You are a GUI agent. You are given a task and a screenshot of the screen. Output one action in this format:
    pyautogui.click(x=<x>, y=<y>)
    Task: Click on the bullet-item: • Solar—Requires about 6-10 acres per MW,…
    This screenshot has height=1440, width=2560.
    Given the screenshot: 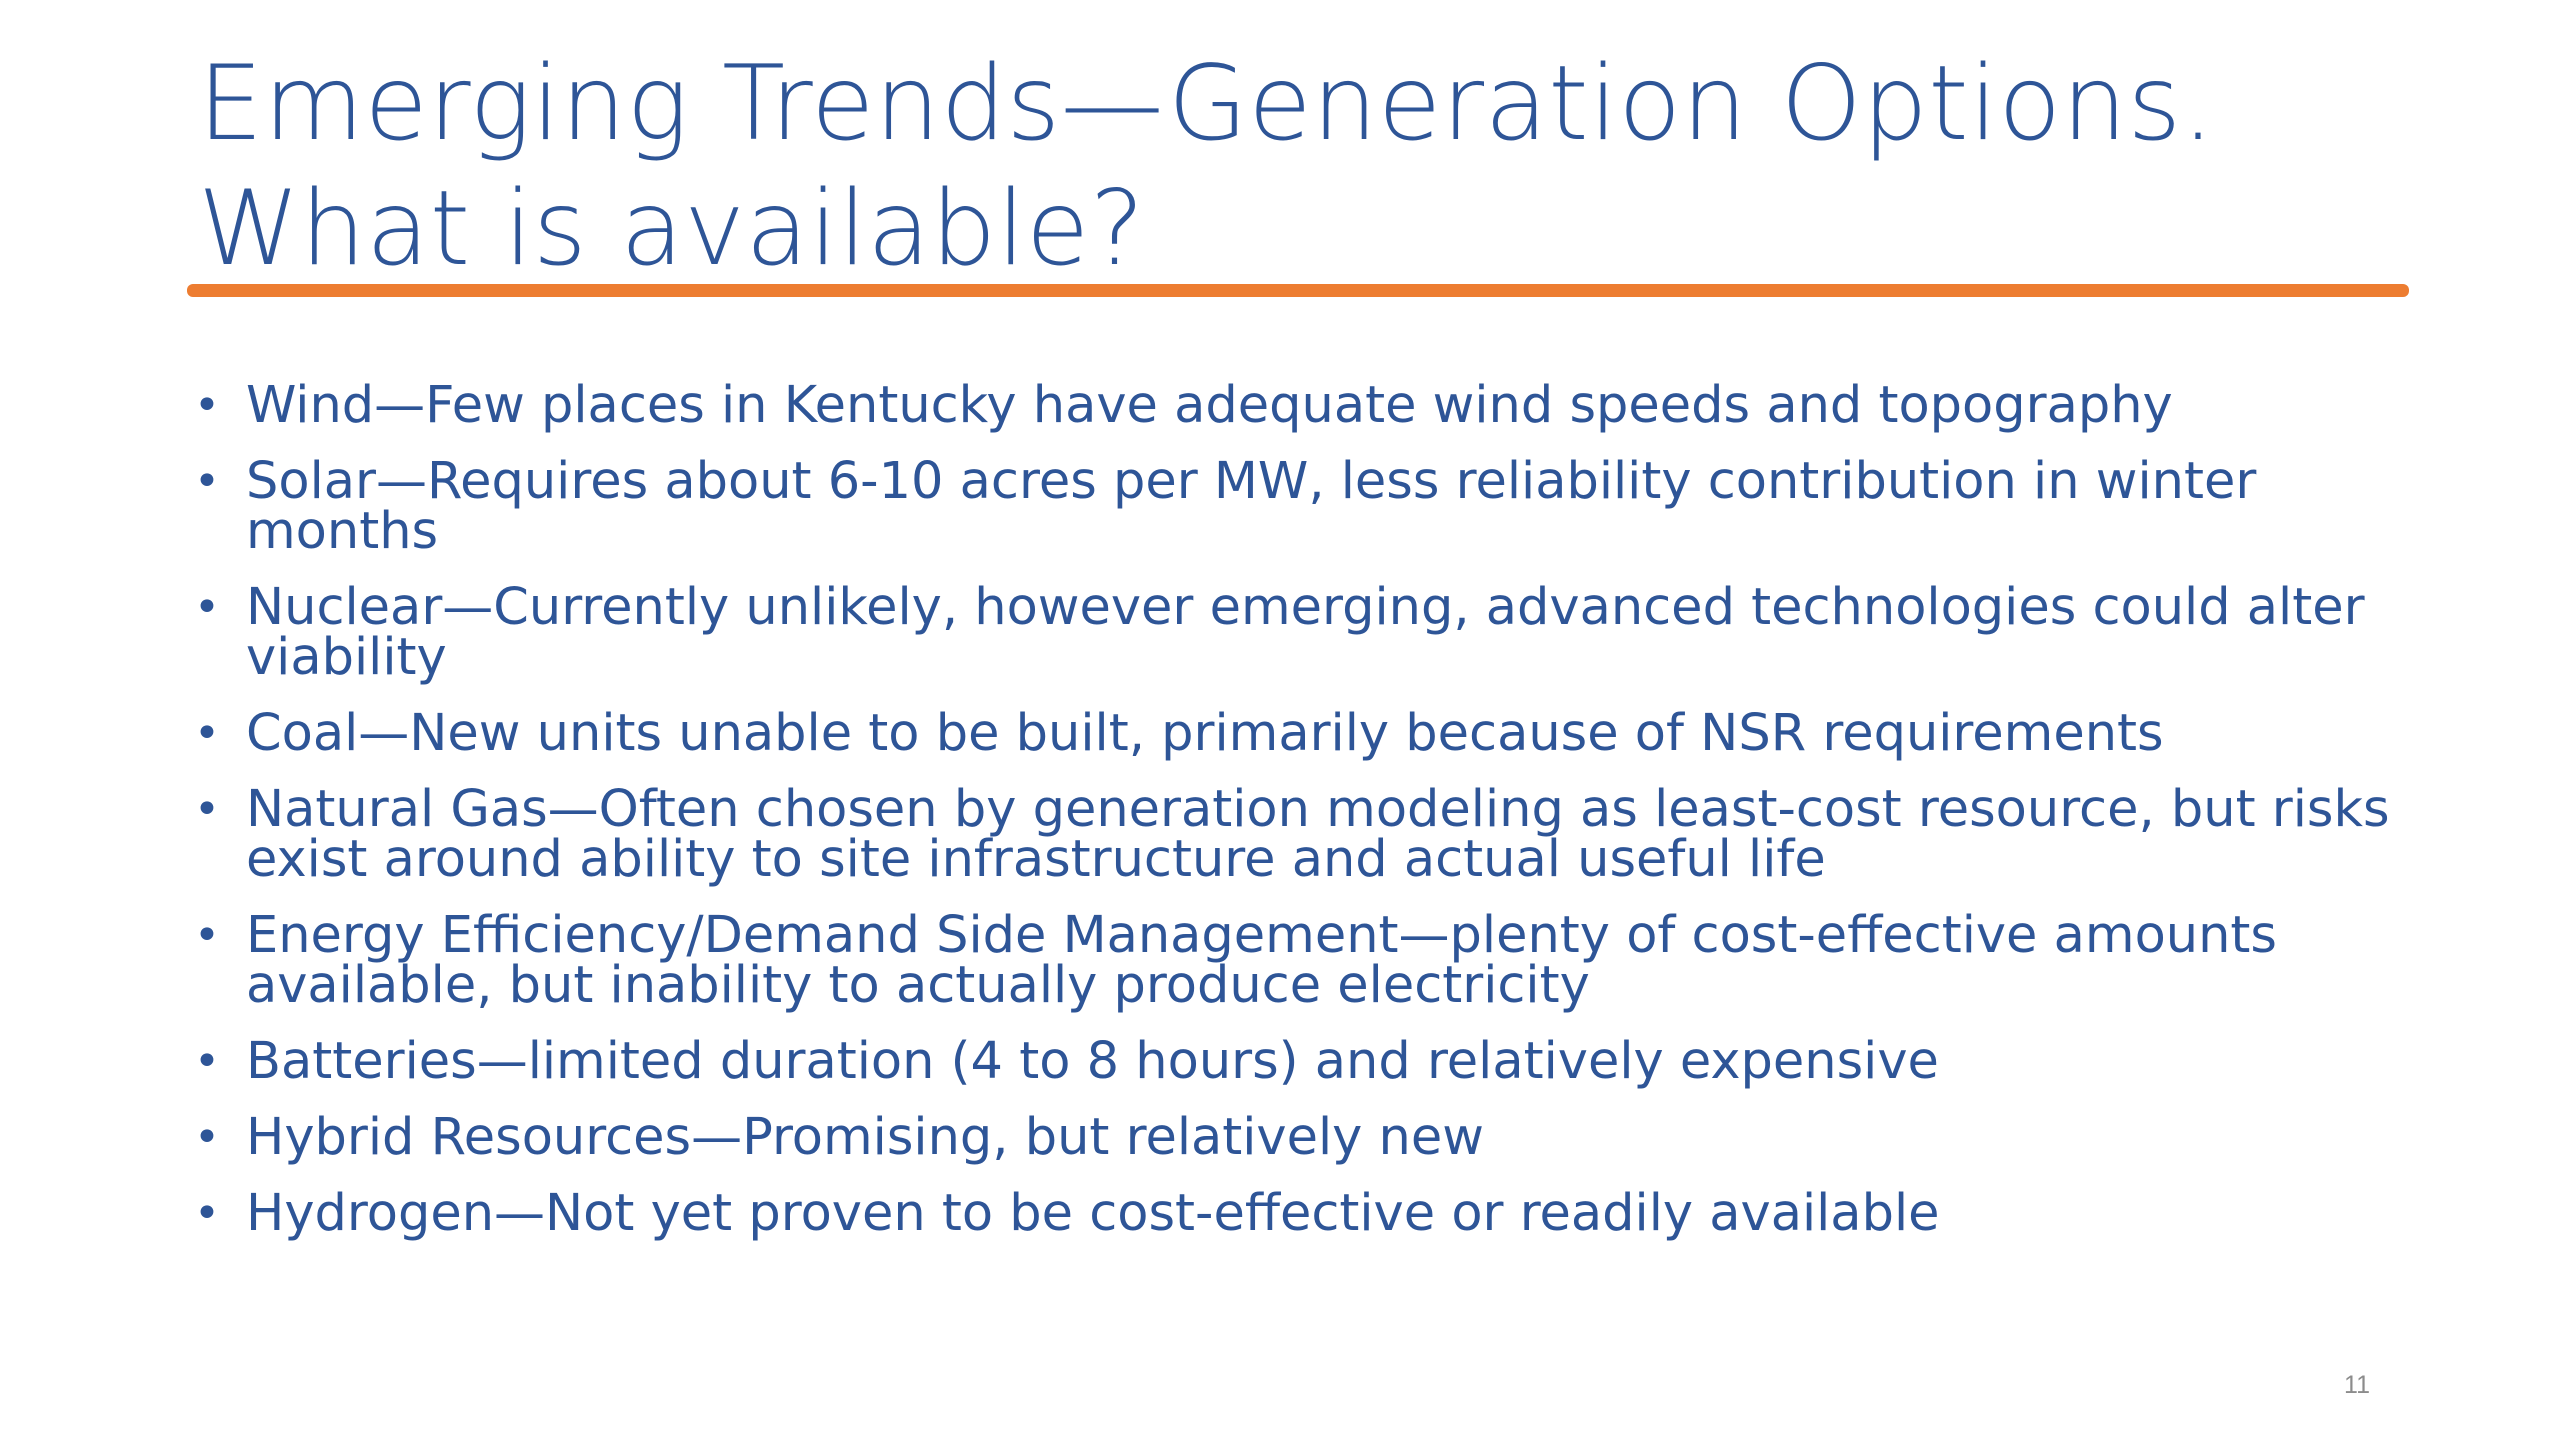 What is the action you would take?
    pyautogui.click(x=1294, y=506)
    